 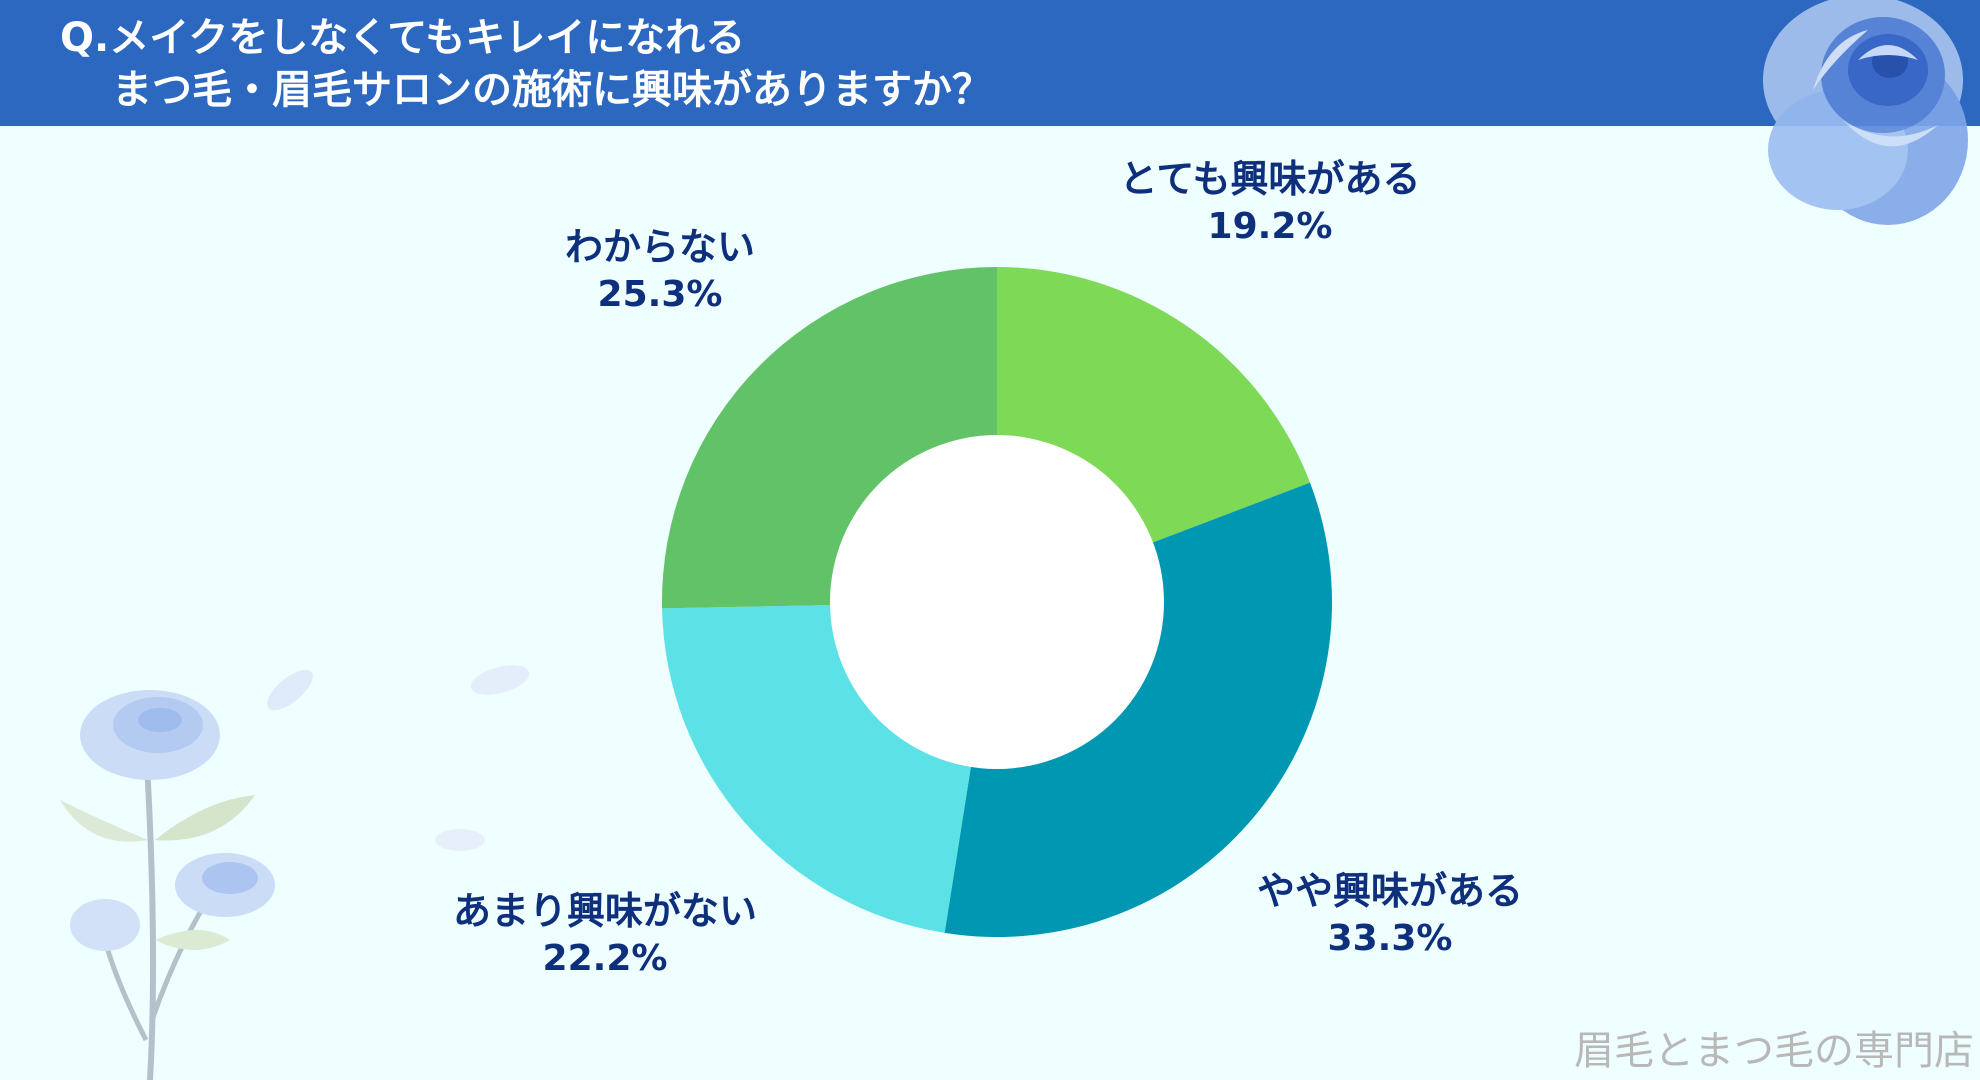 What do you see at coordinates (1865, 112) in the screenshot?
I see `blue-rose-icon` at bounding box center [1865, 112].